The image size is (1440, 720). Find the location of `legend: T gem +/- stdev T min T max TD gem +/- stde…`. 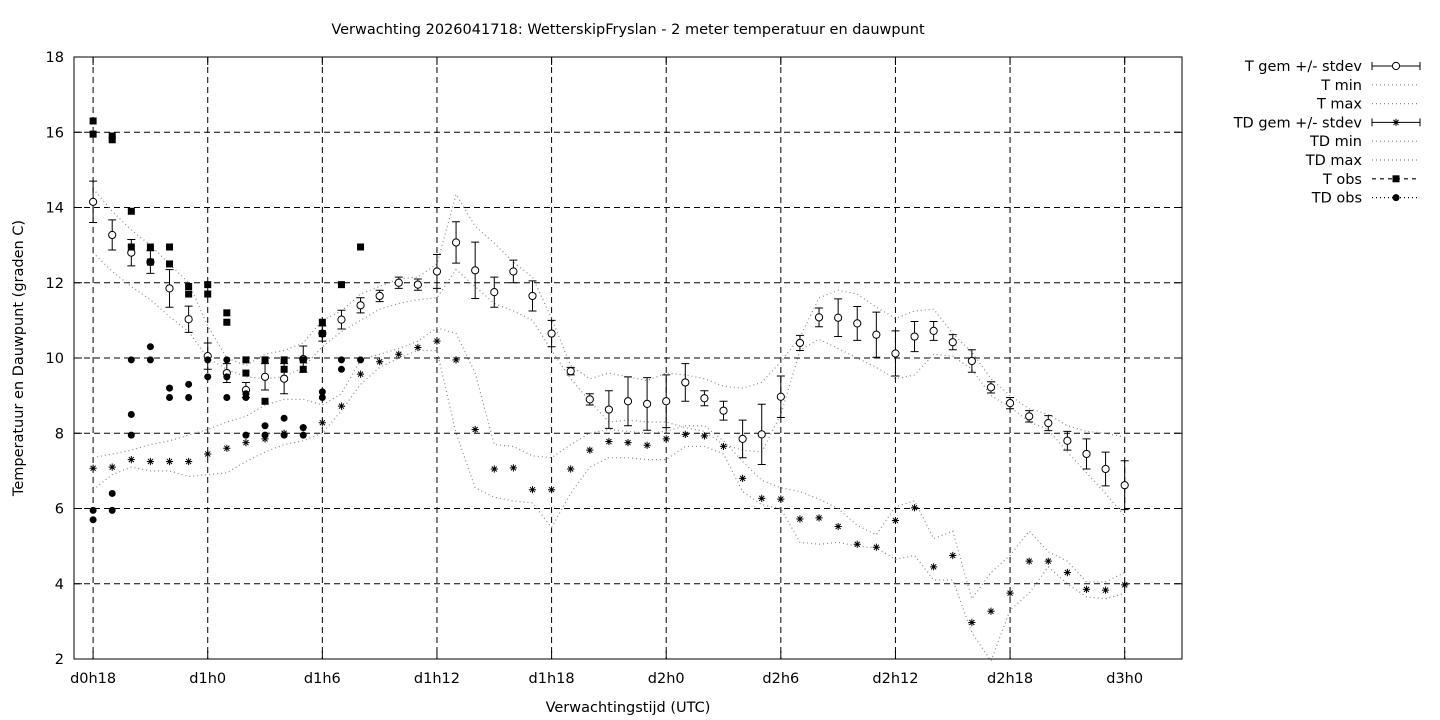

legend: T gem +/- stdev T min T max TD gem +/- stde… is located at coordinates (1327, 133).